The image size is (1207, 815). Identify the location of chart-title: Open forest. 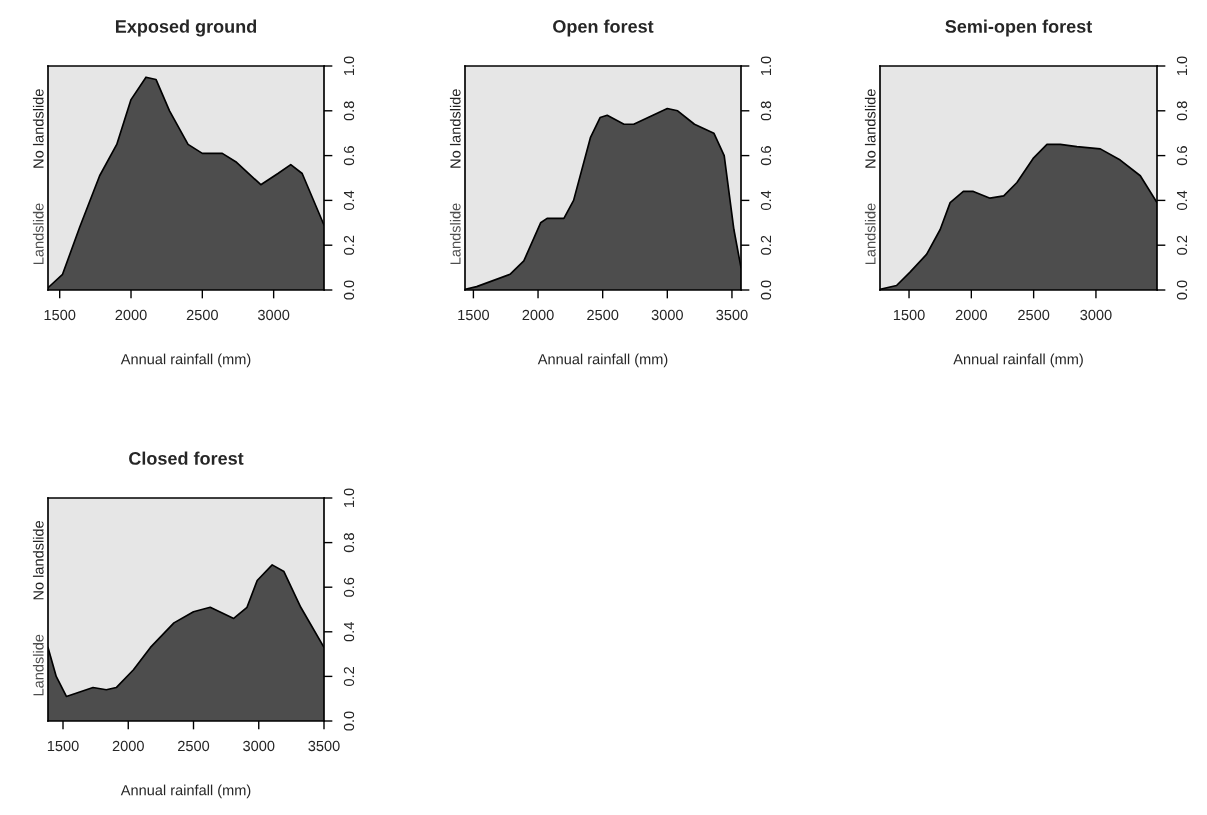
(603, 28).